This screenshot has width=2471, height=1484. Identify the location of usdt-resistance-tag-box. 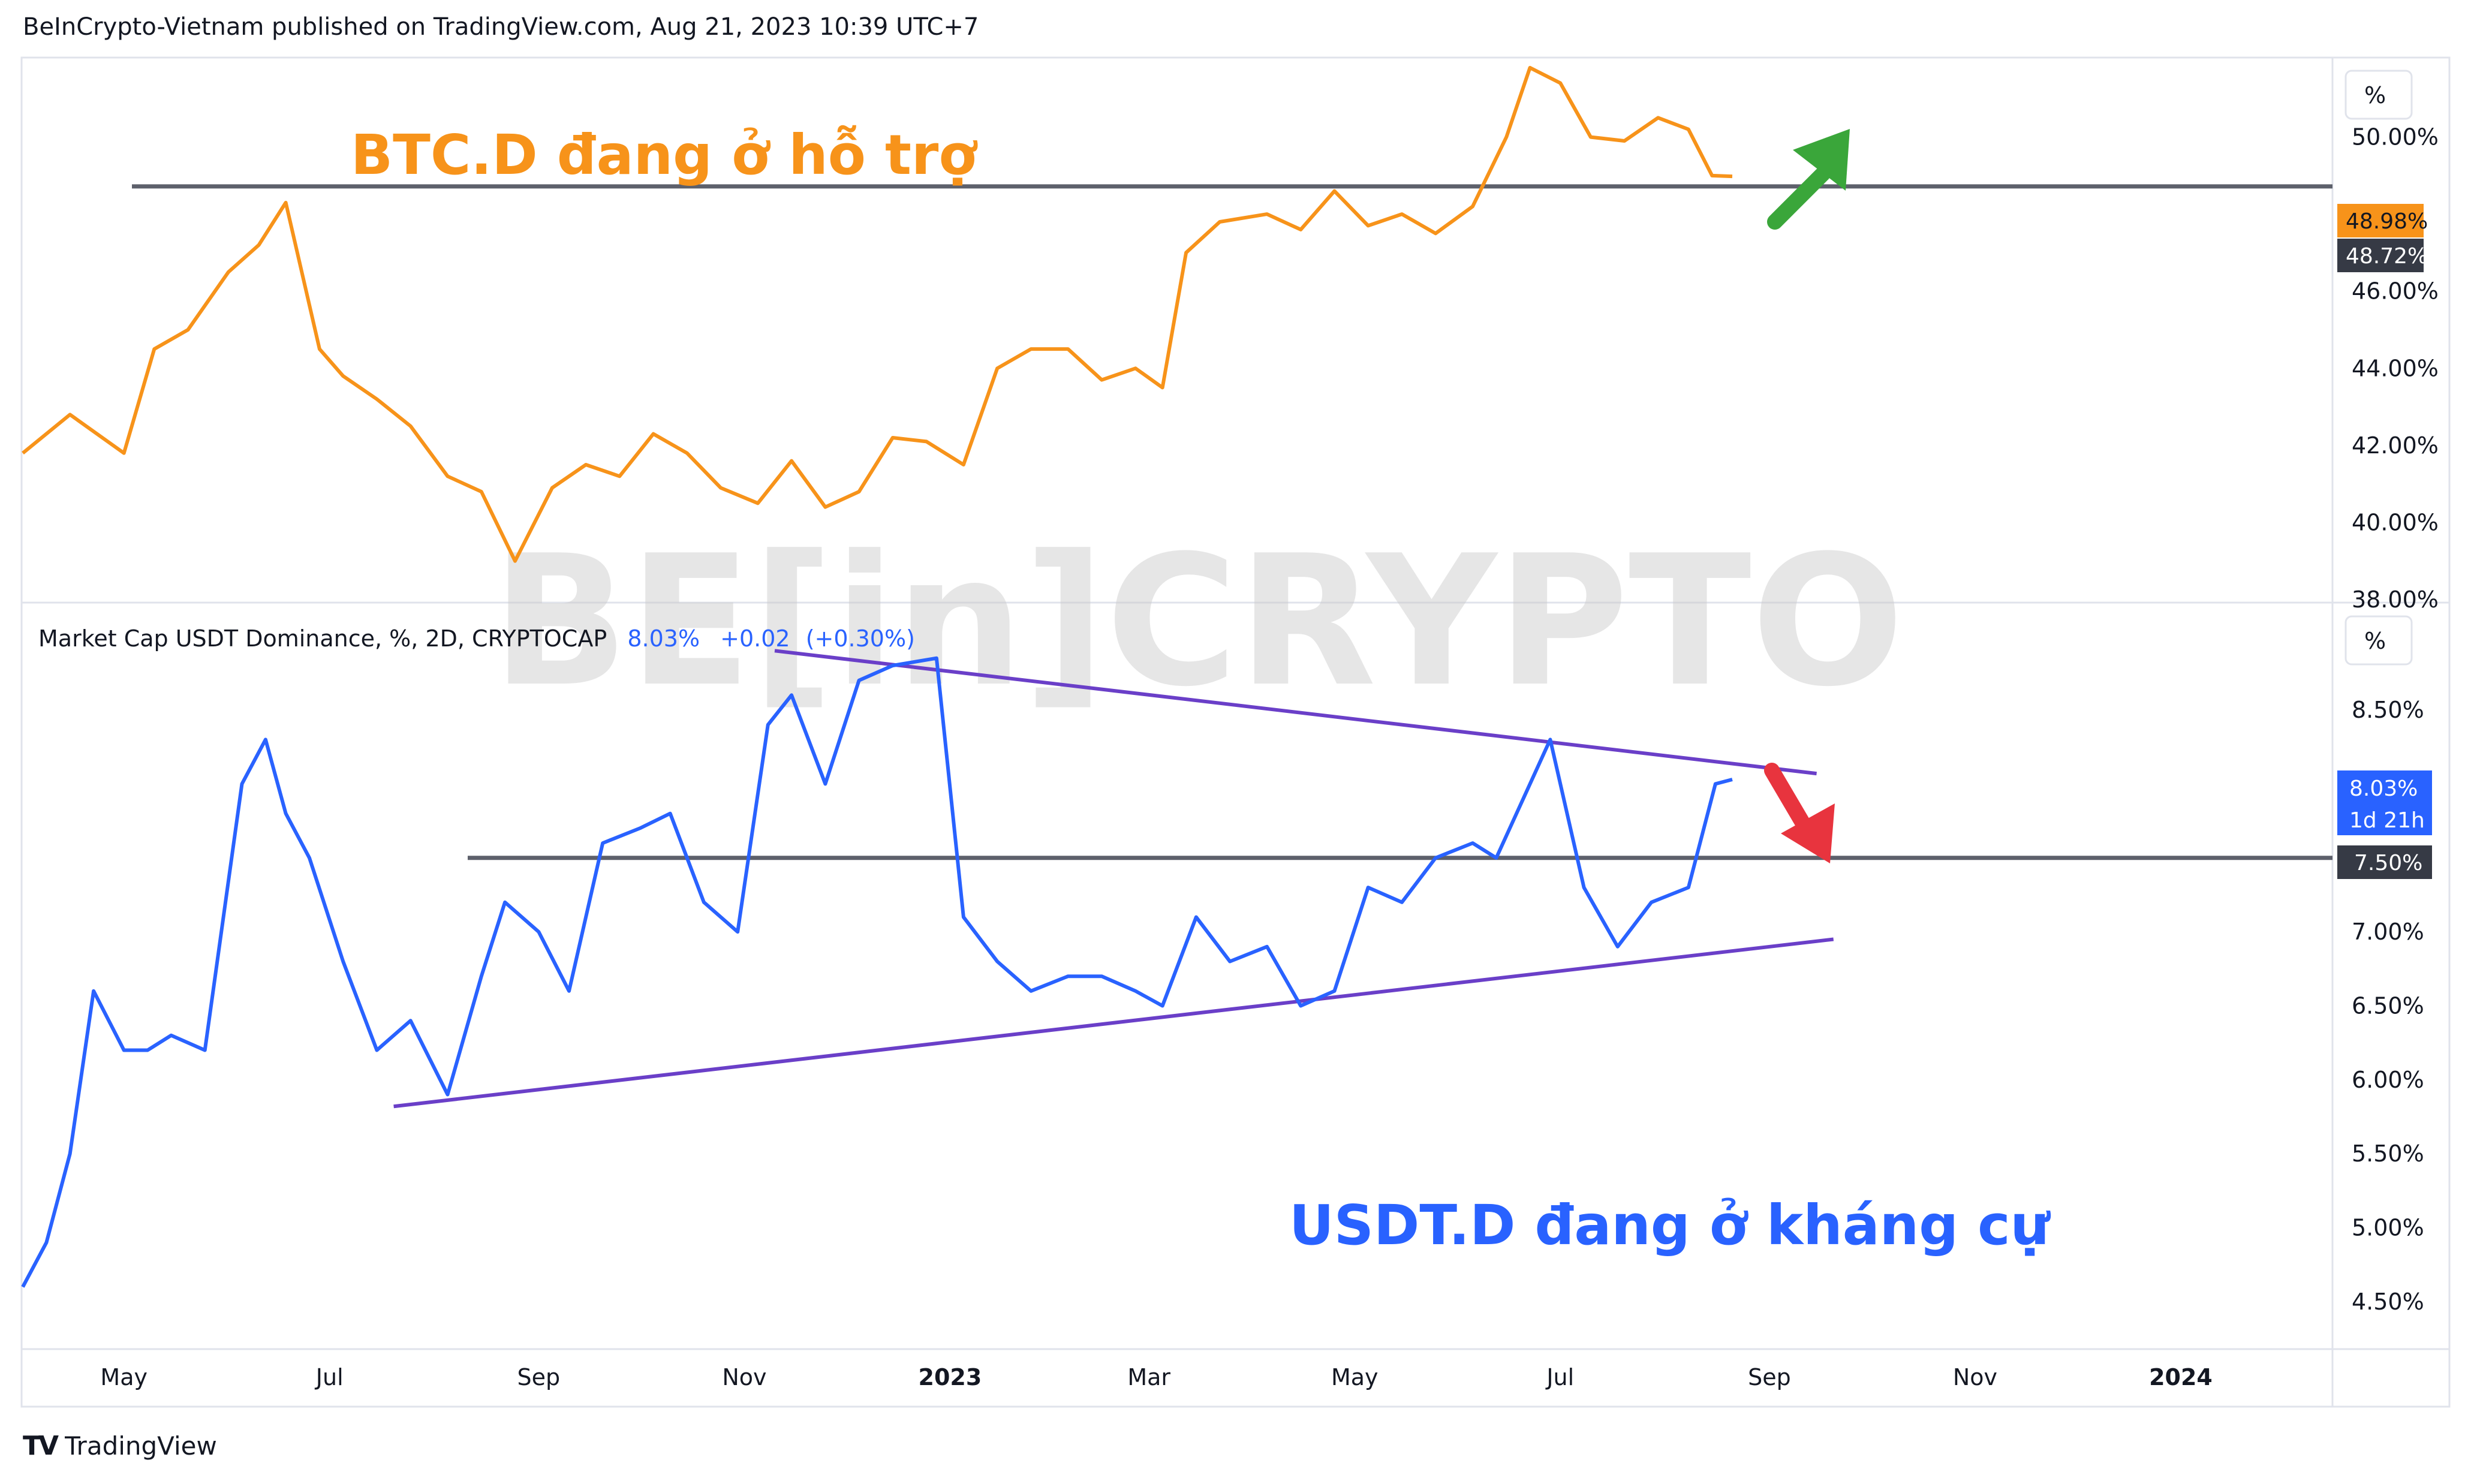
(2384, 862).